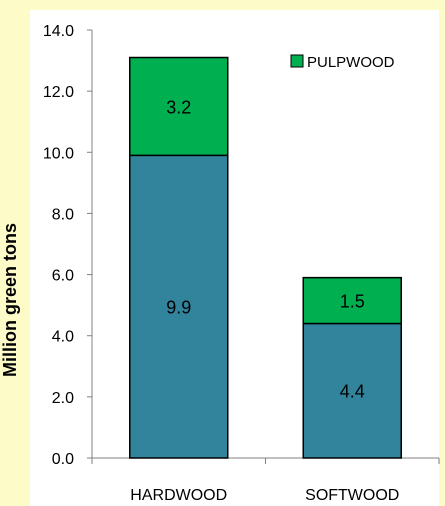  What do you see at coordinates (442, 253) in the screenshot?
I see `chart-right-border` at bounding box center [442, 253].